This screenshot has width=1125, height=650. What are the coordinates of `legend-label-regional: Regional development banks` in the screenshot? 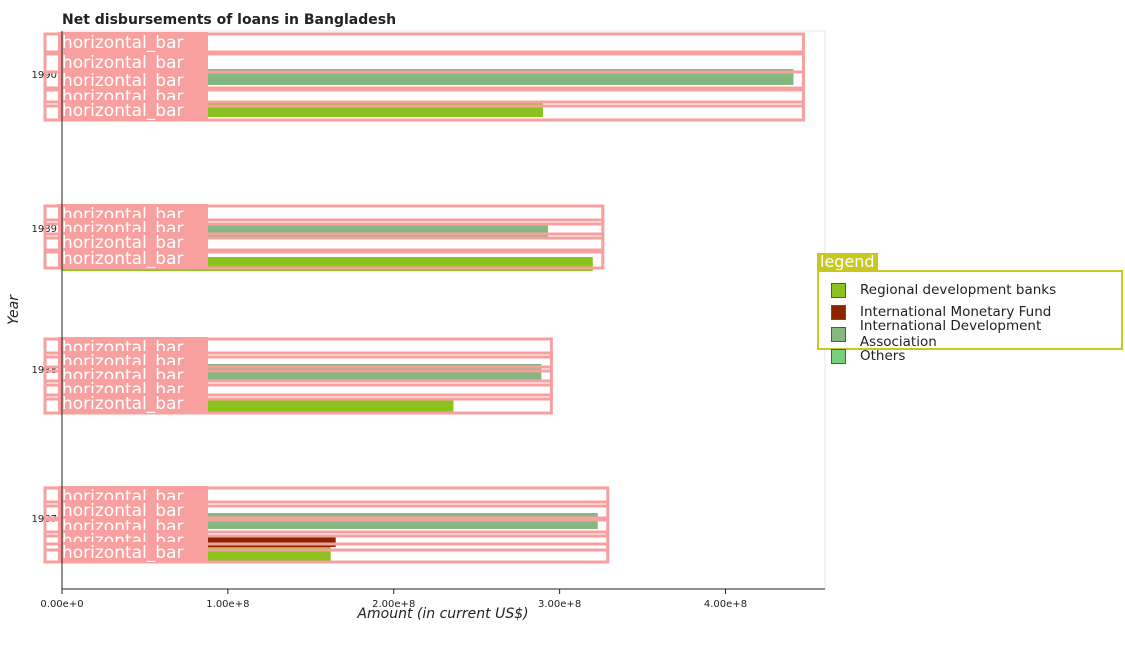 It's located at (958, 290).